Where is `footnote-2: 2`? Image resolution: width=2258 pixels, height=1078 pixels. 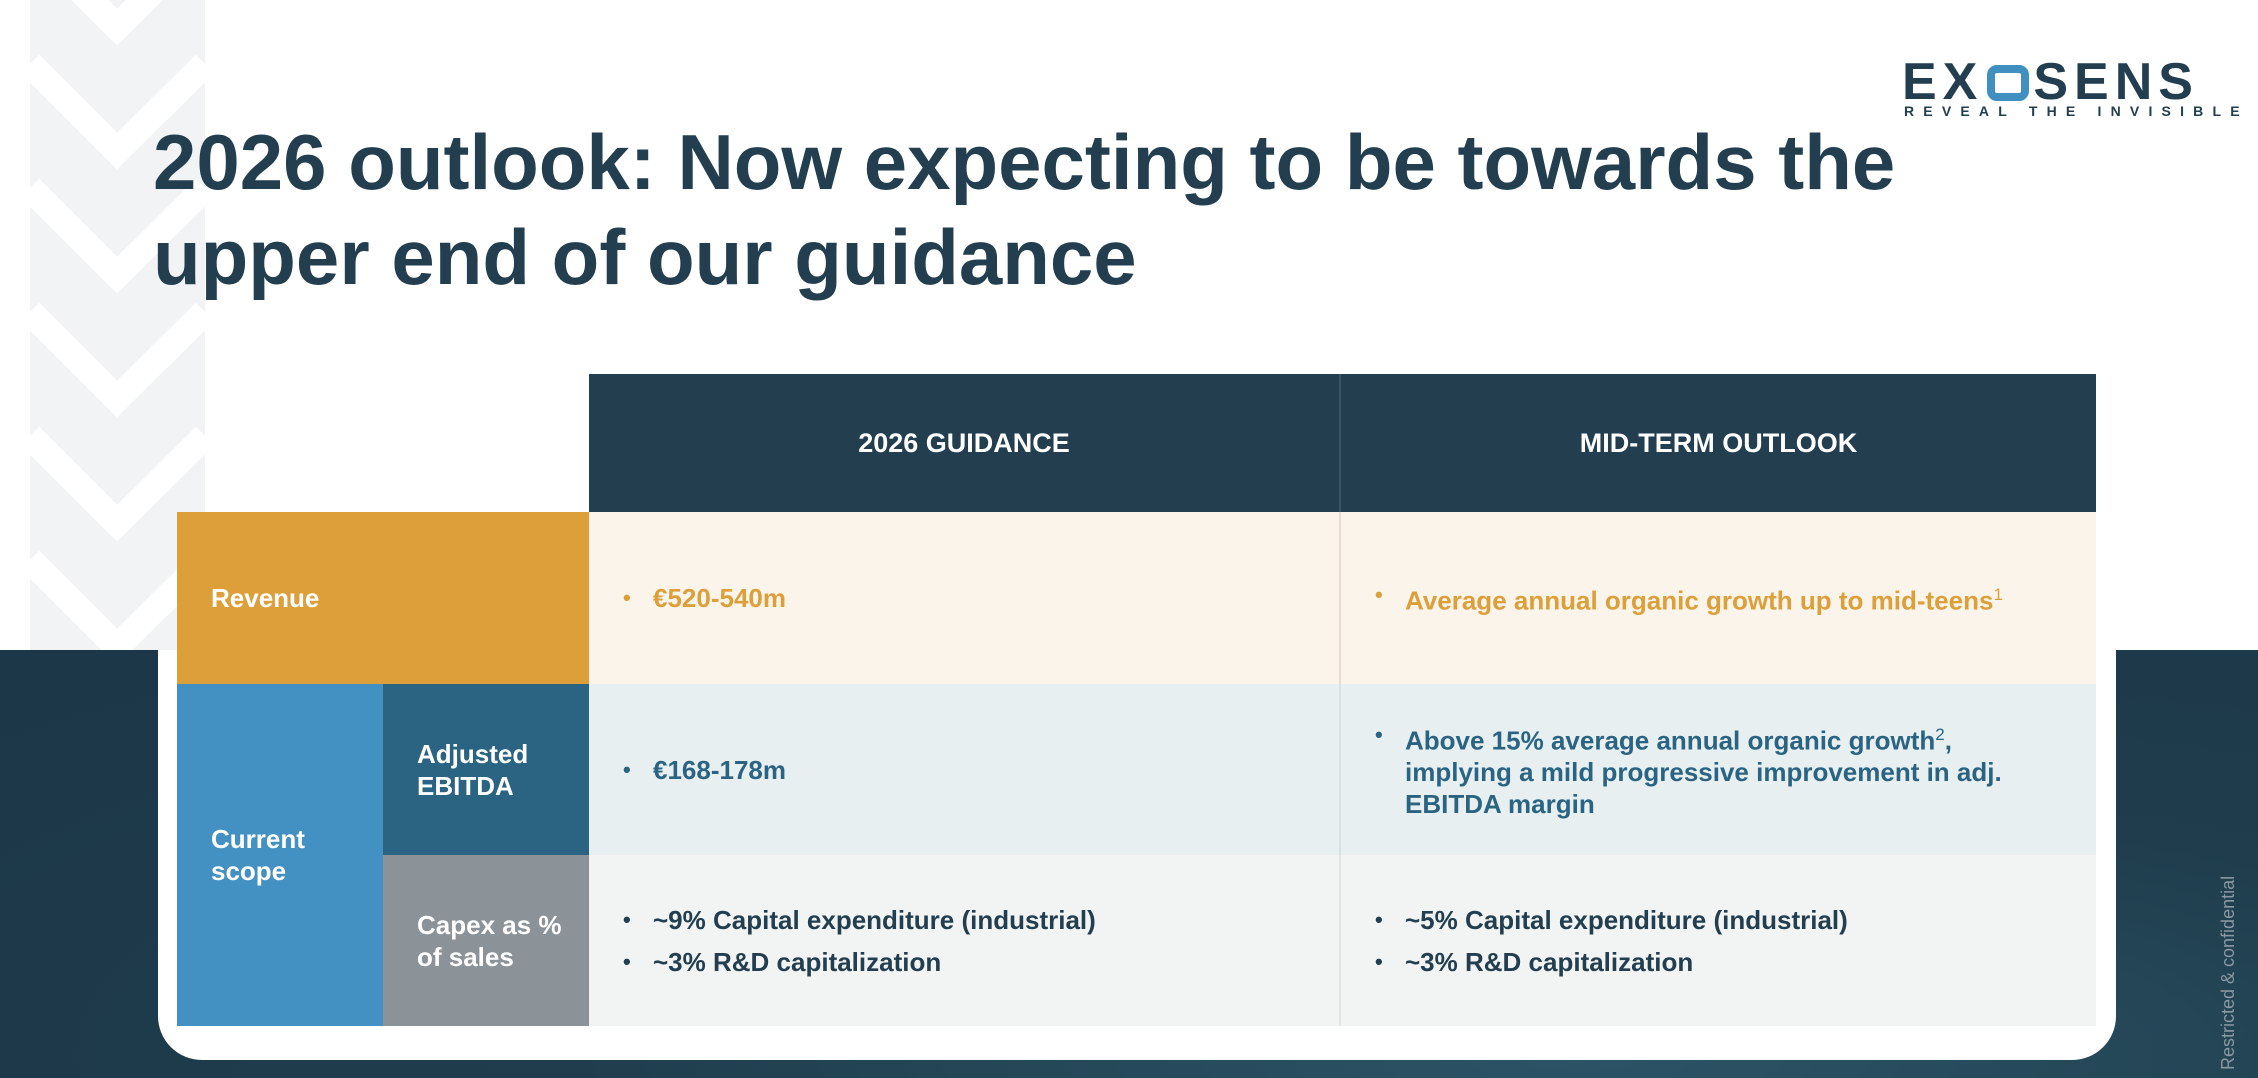
footnote-2: 2 is located at coordinates (1940, 734).